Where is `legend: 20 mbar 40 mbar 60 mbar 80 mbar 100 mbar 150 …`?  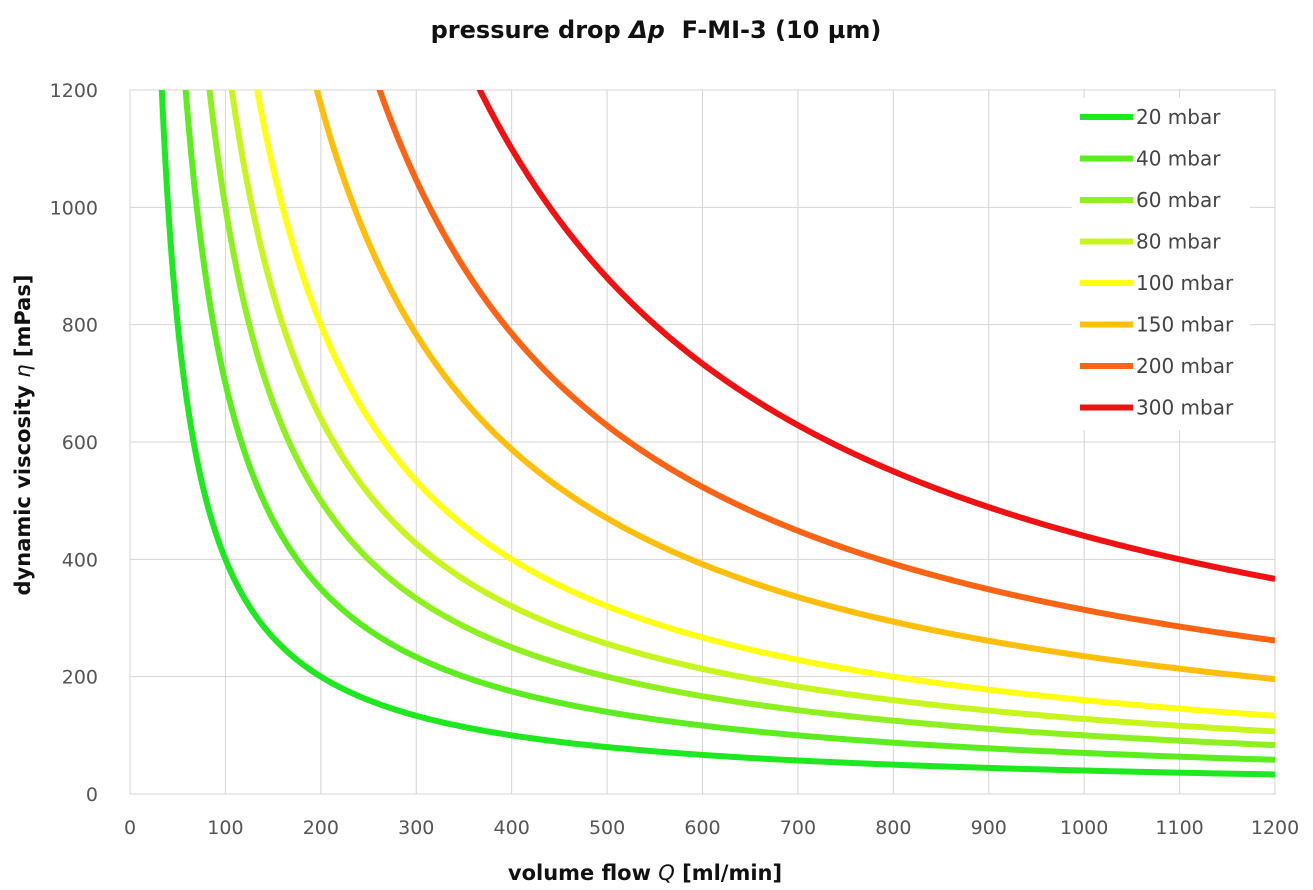
legend: 20 mbar 40 mbar 60 mbar 80 mbar 100 mbar 150 … is located at coordinates (1161, 264).